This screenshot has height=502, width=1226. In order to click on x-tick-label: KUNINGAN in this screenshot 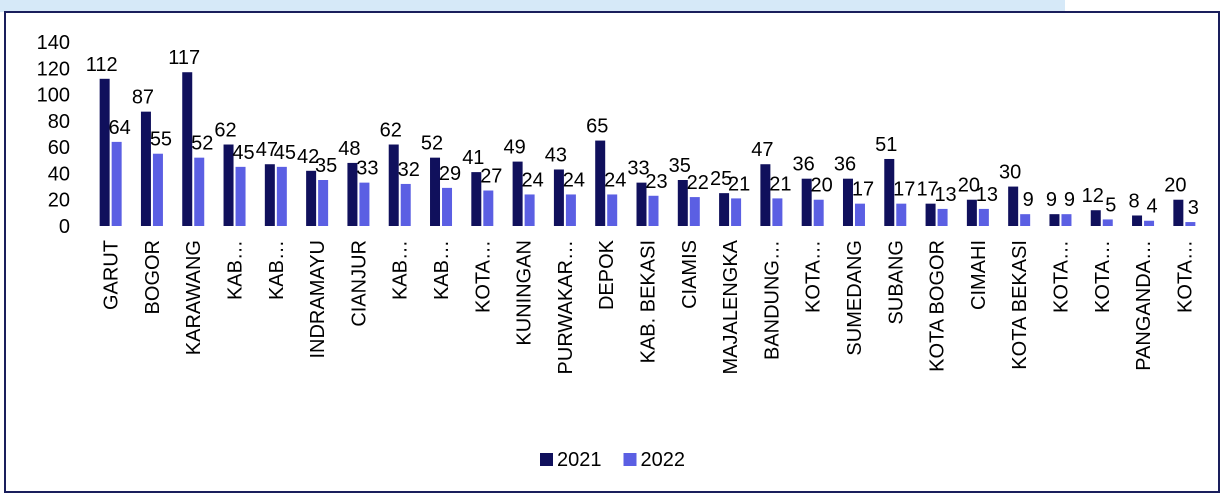, I will do `click(525, 293)`.